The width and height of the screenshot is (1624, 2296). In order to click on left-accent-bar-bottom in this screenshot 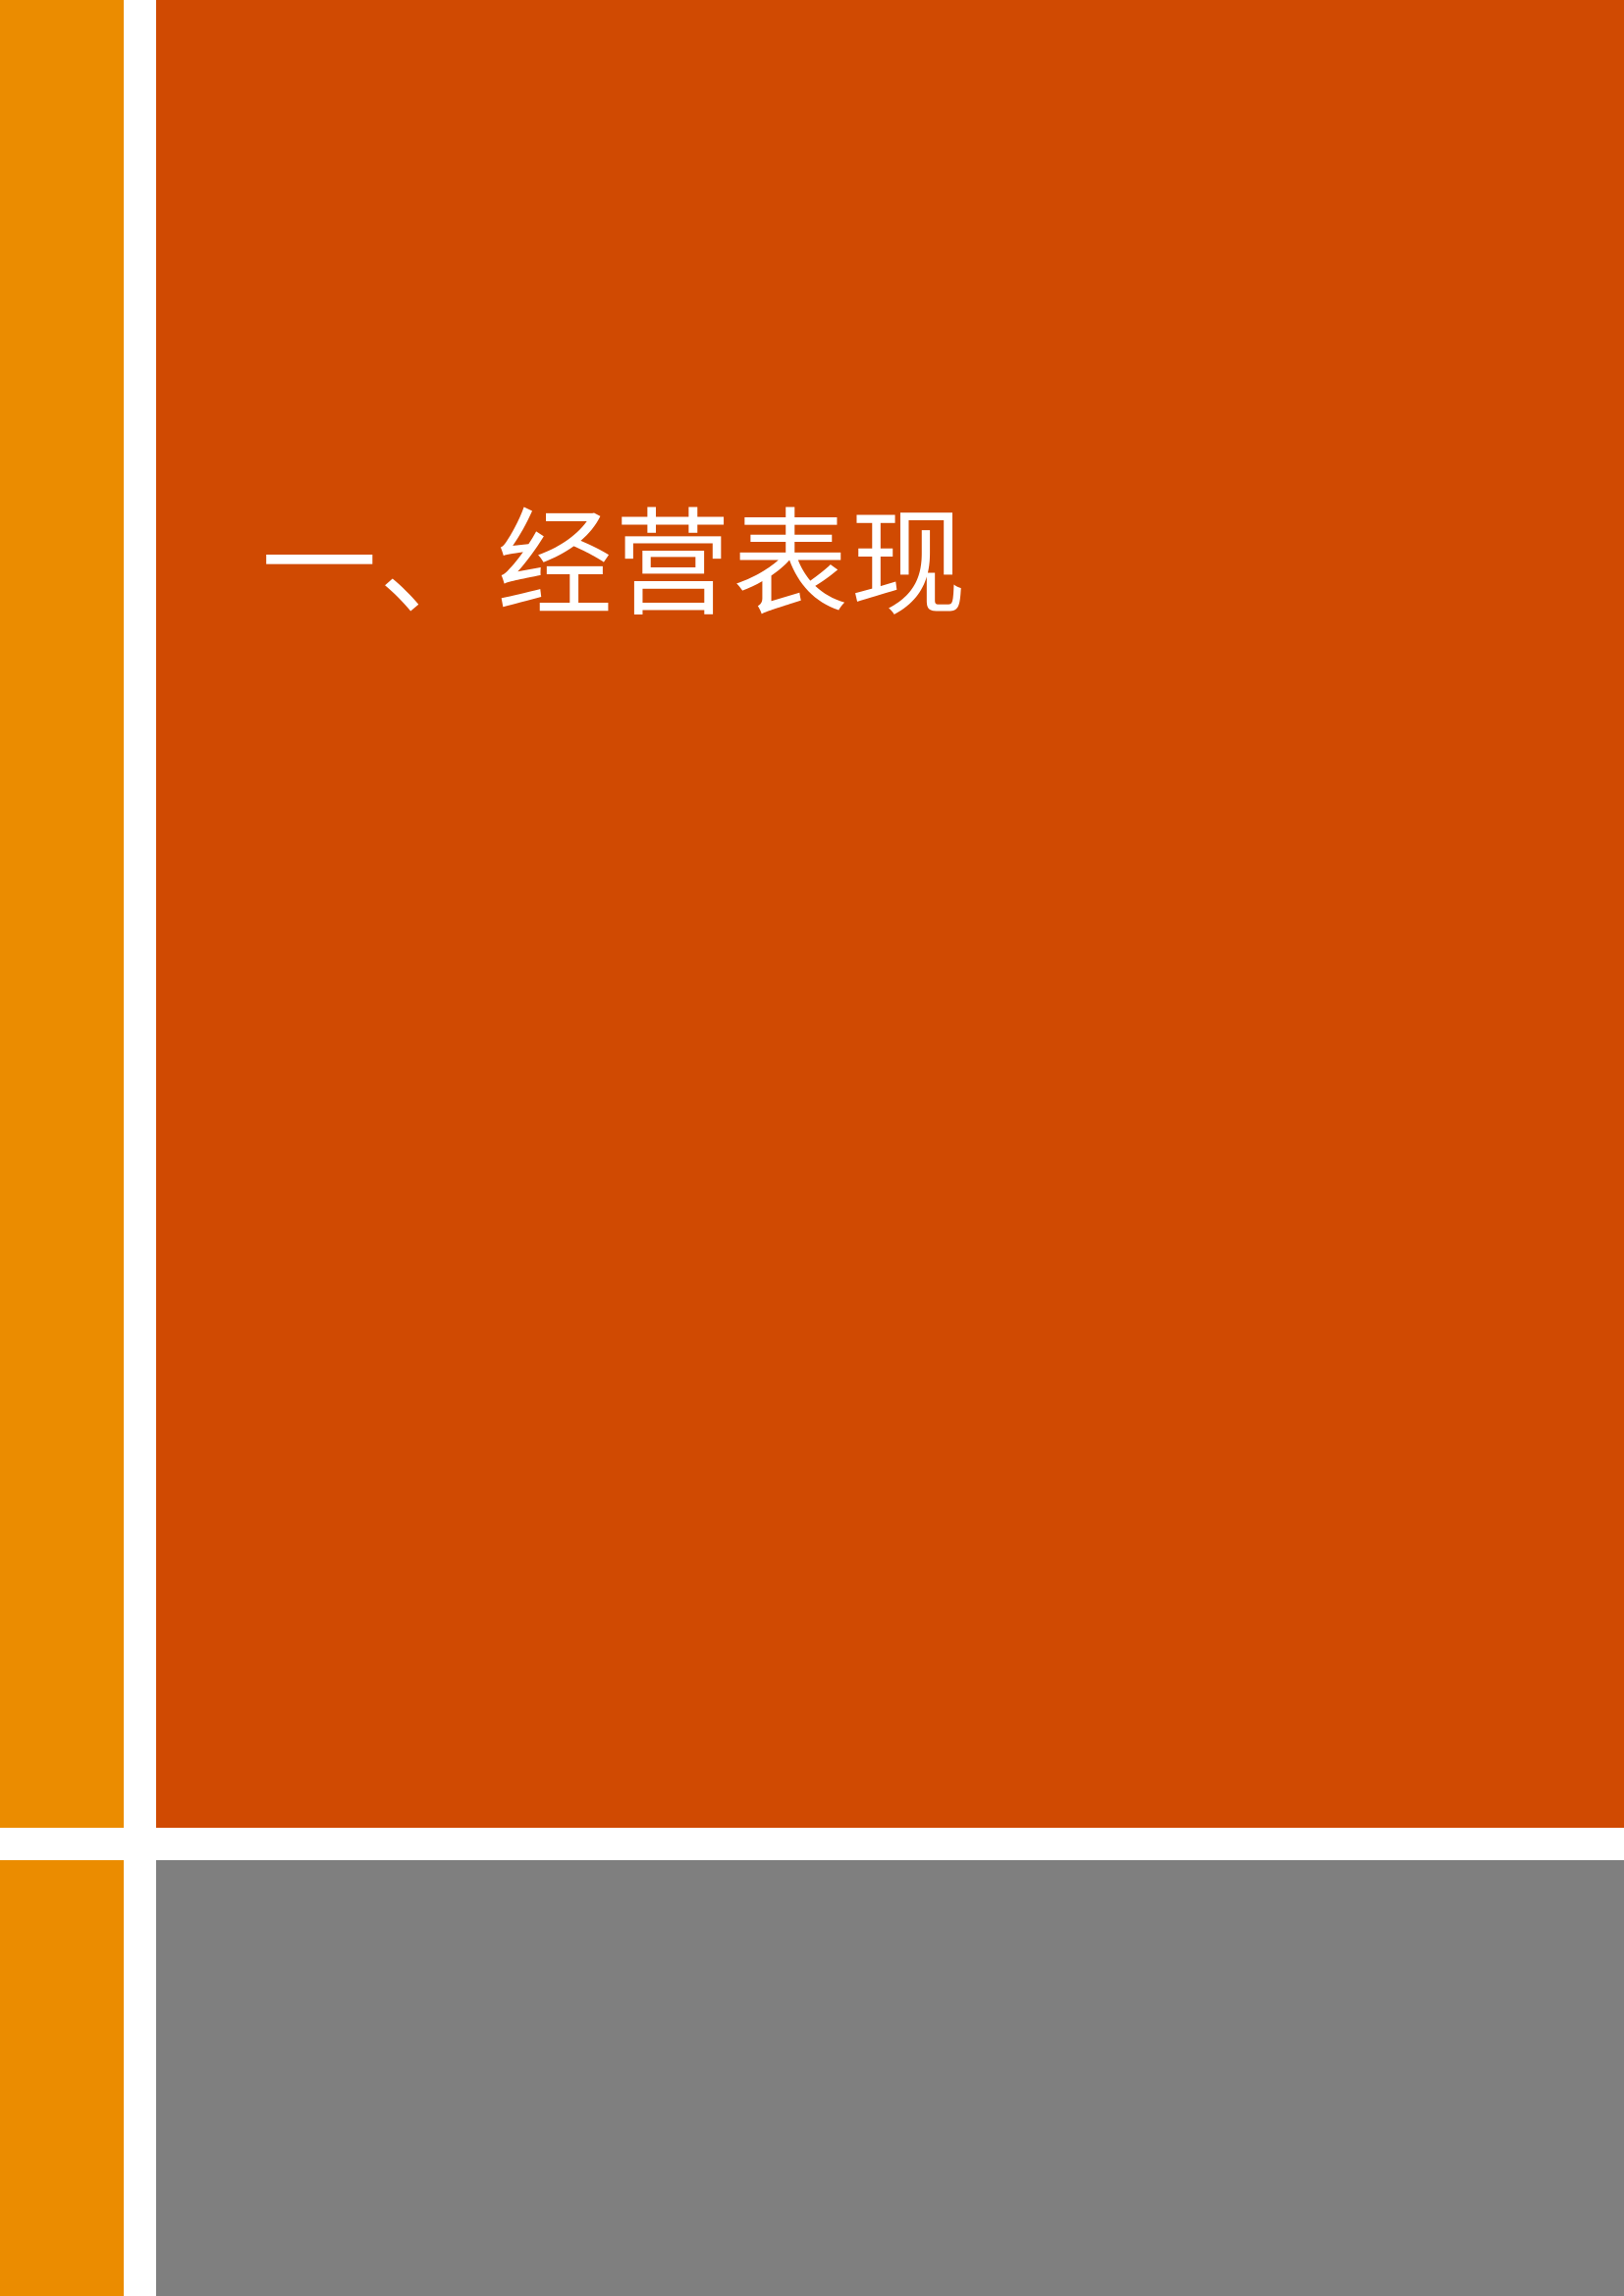, I will do `click(62, 2078)`.